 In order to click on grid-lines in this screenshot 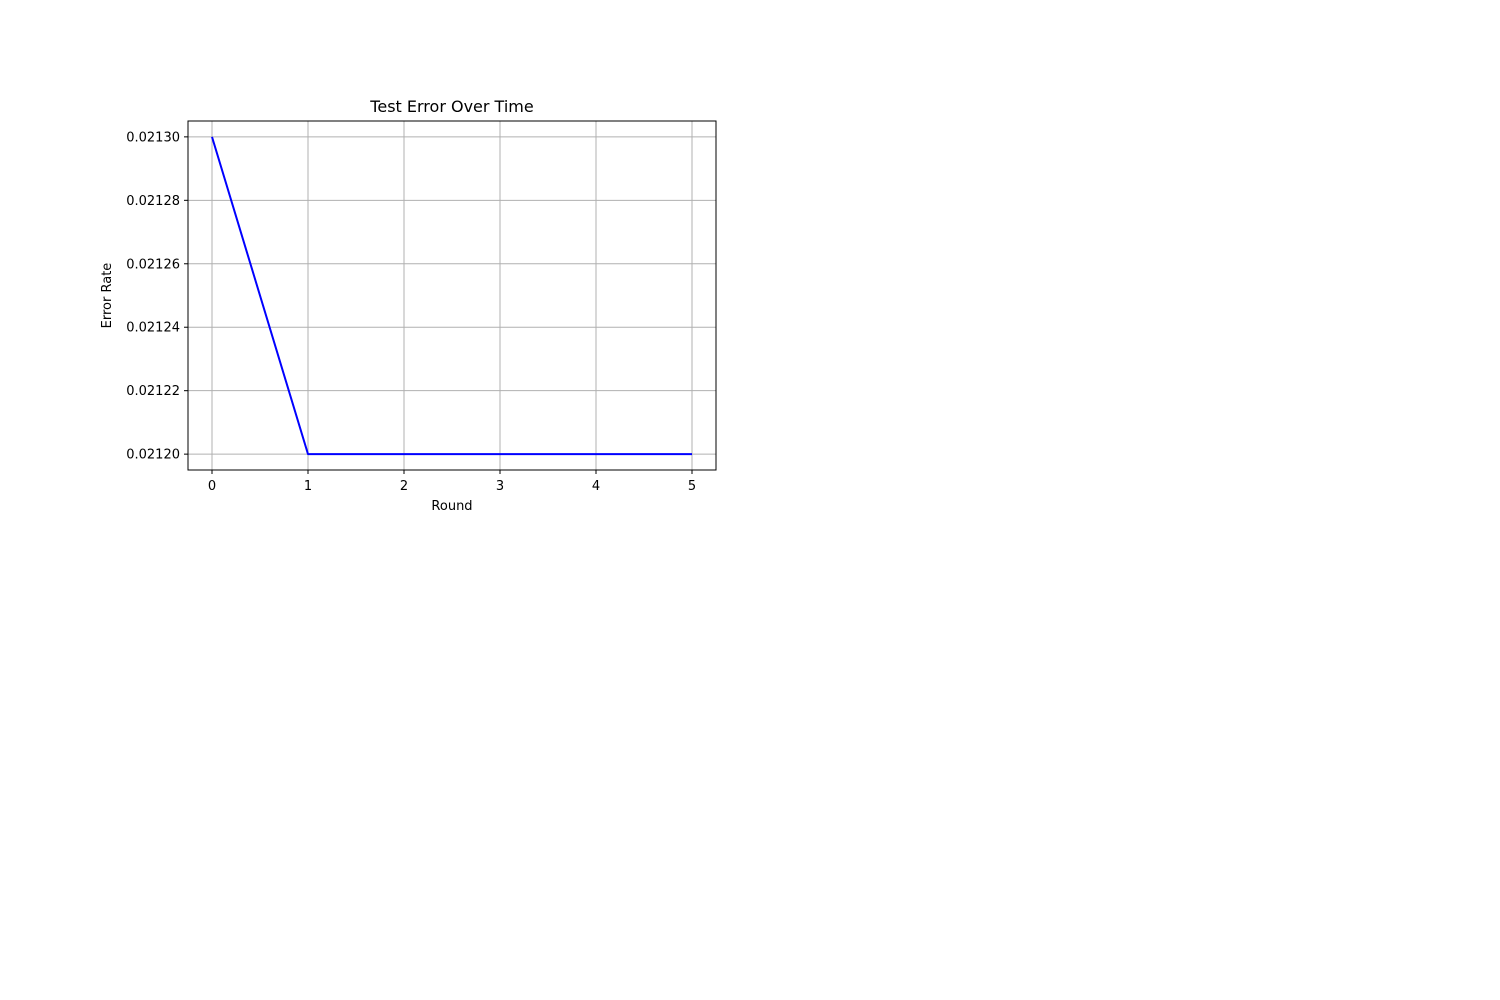, I will do `click(452, 295)`.